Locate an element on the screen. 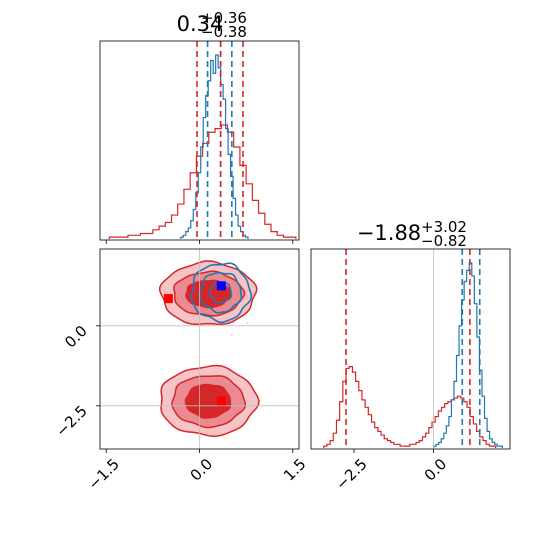 The height and width of the screenshot is (550, 550). marginal-hist-x-panel is located at coordinates (199, 140).